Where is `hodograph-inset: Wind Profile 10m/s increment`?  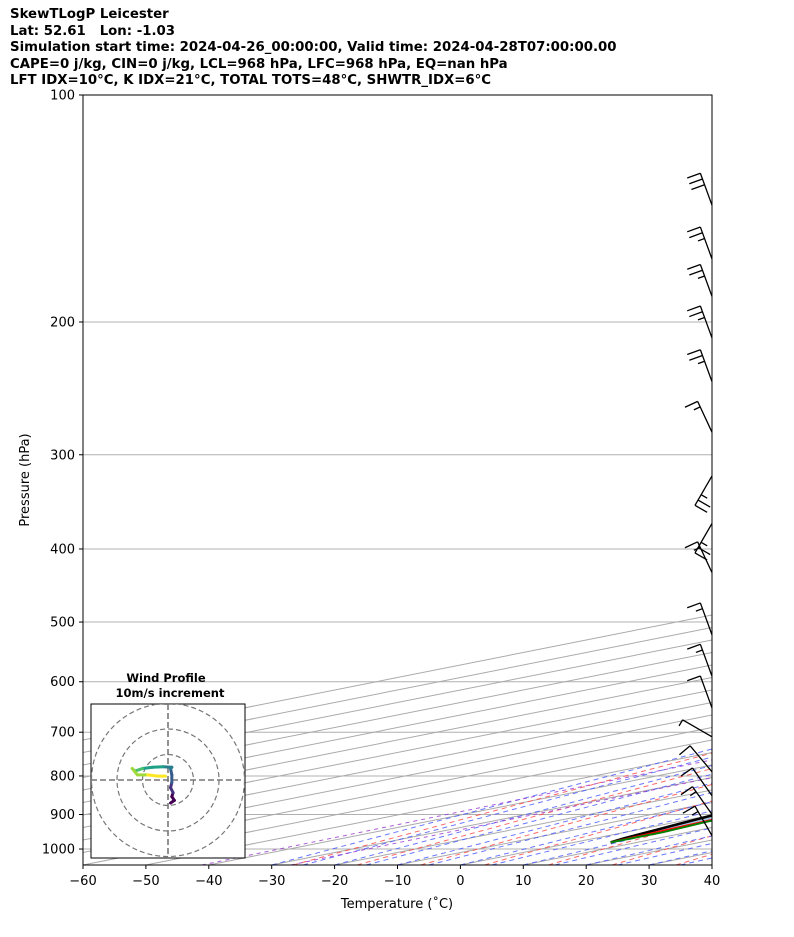
hodograph-inset: Wind Profile 10m/s increment is located at coordinates (168, 765).